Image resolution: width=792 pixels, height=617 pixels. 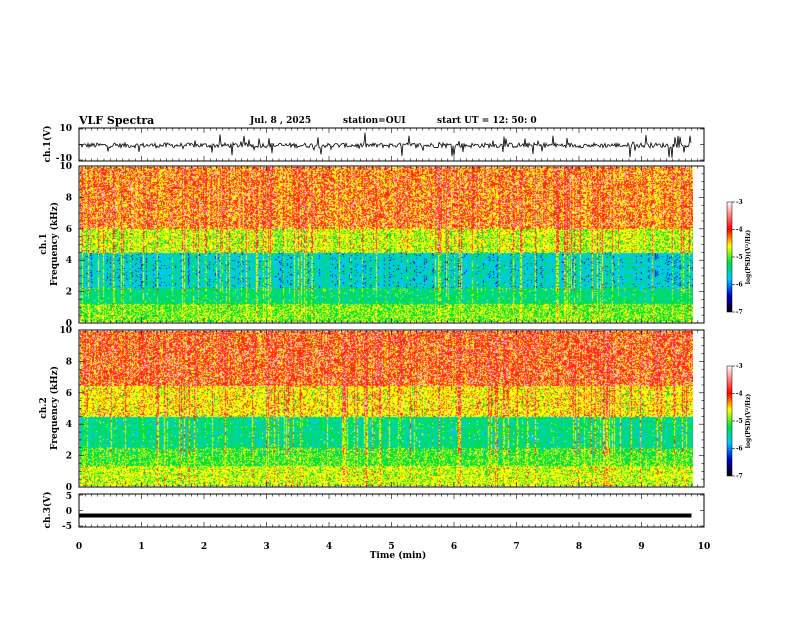 What do you see at coordinates (385, 145) in the screenshot?
I see `ch1-voltage-trace` at bounding box center [385, 145].